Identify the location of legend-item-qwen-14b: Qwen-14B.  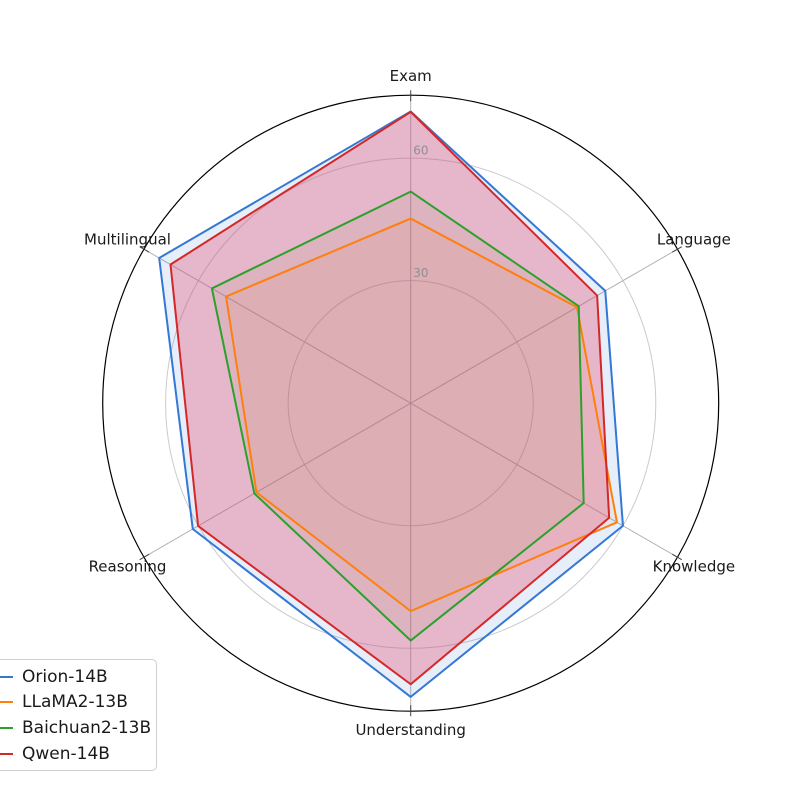
(78, 754).